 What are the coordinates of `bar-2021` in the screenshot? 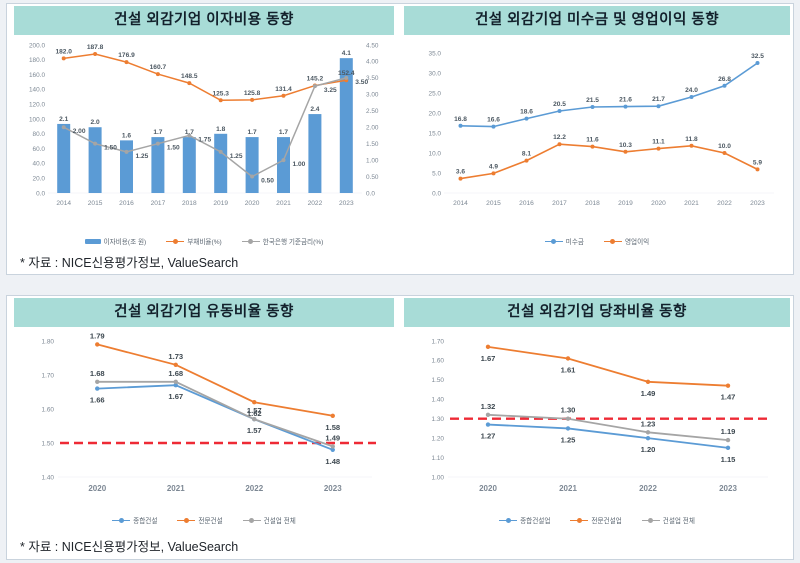 It's located at (283, 165).